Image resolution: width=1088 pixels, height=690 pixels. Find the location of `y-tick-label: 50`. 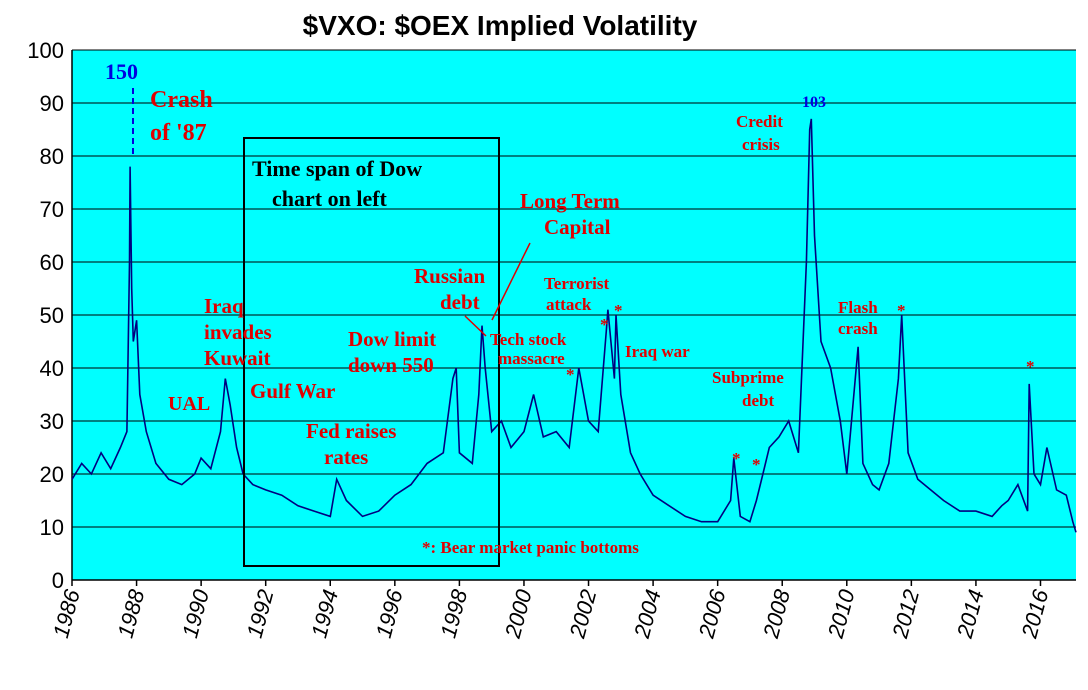

y-tick-label: 50 is located at coordinates (52, 315).